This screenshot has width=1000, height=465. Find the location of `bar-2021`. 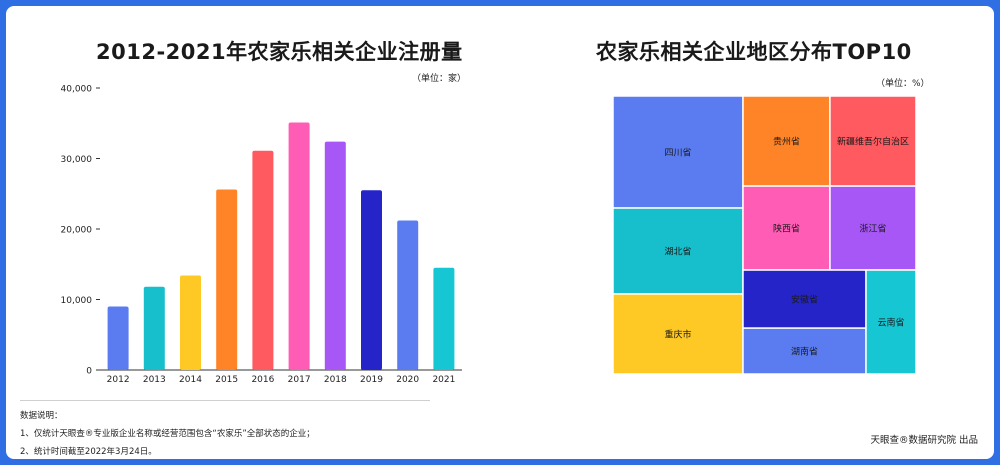

bar-2021 is located at coordinates (444, 318).